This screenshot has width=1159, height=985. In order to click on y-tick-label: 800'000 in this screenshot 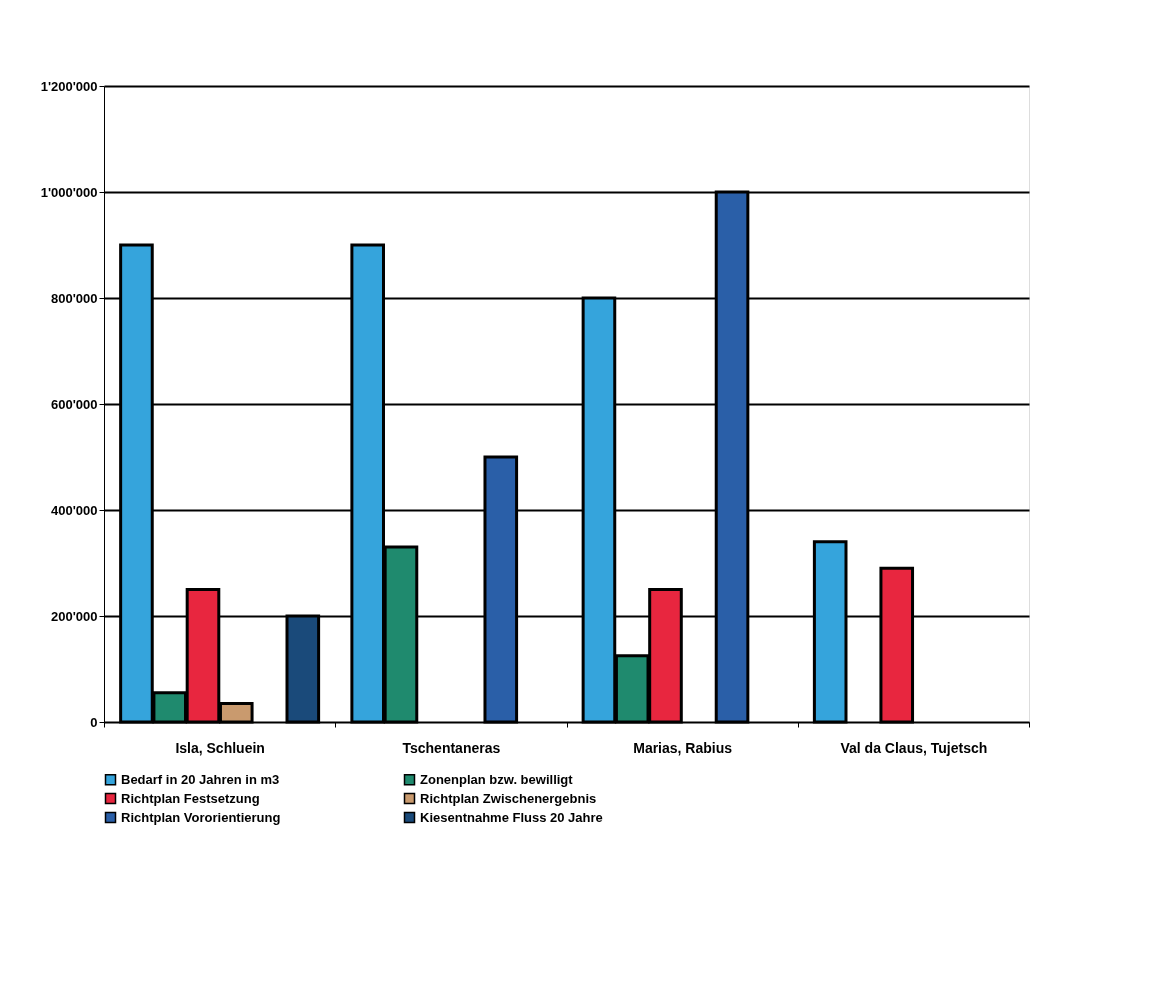, I will do `click(74, 298)`.